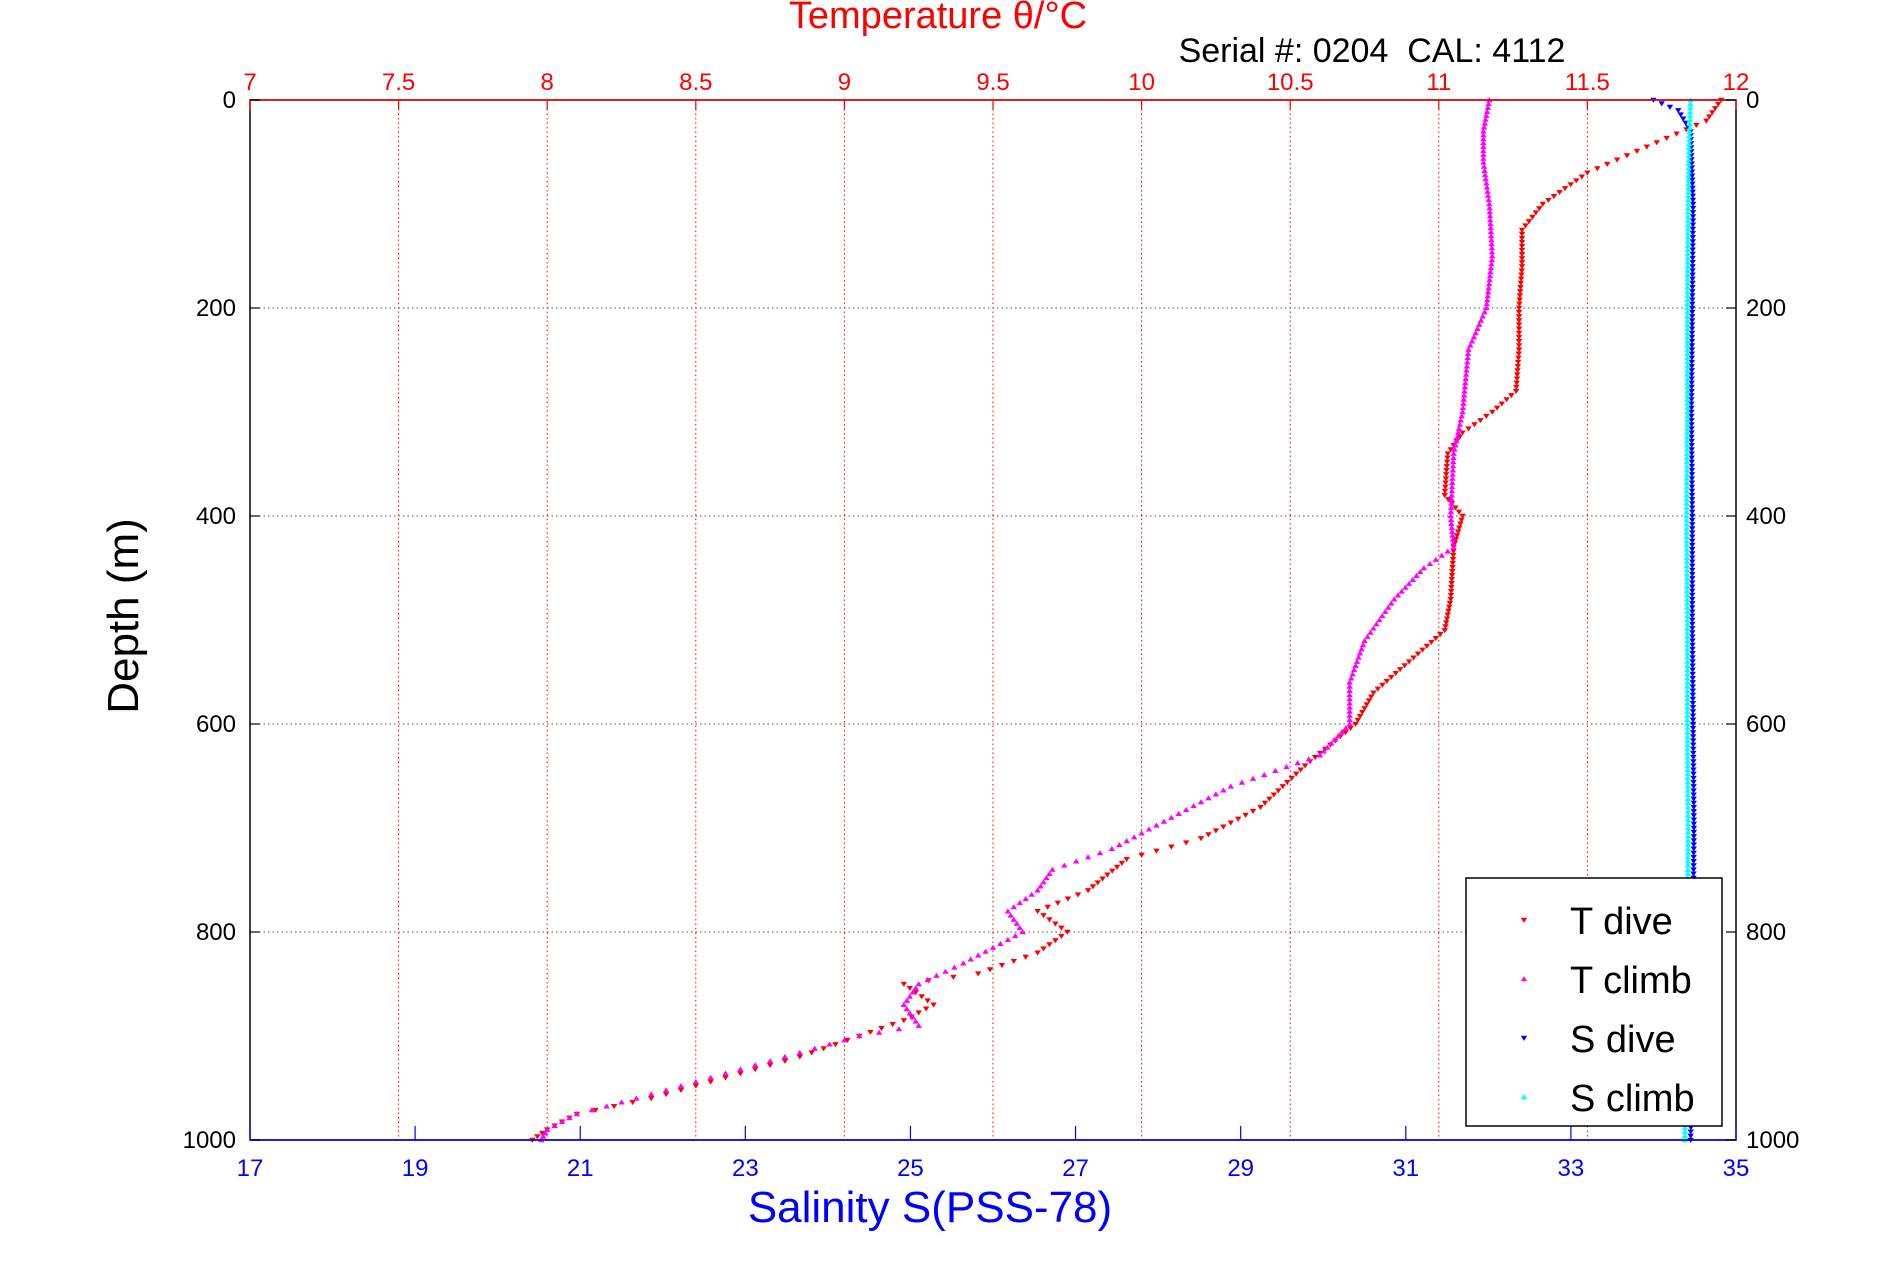 This screenshot has width=1891, height=1262. I want to click on depth-tick-label-right: 1000, so click(1772, 1140).